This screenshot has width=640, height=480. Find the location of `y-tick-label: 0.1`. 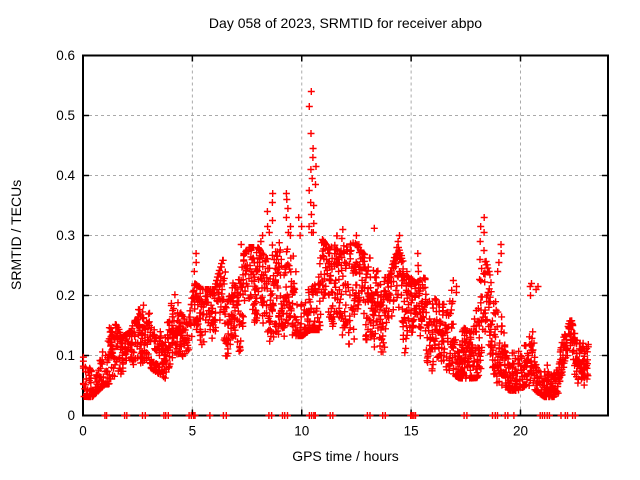

y-tick-label: 0.1 is located at coordinates (65, 355).